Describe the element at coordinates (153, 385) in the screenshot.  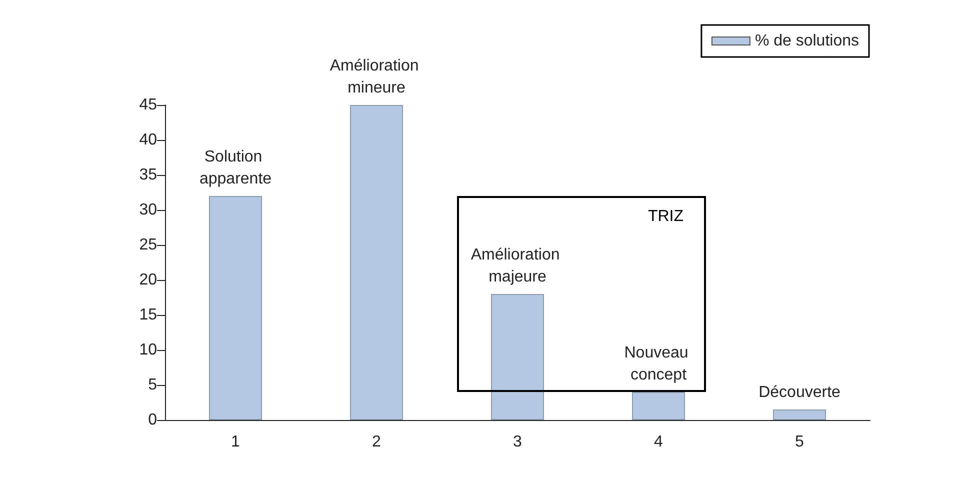
I see `y-tick-label: 5` at that location.